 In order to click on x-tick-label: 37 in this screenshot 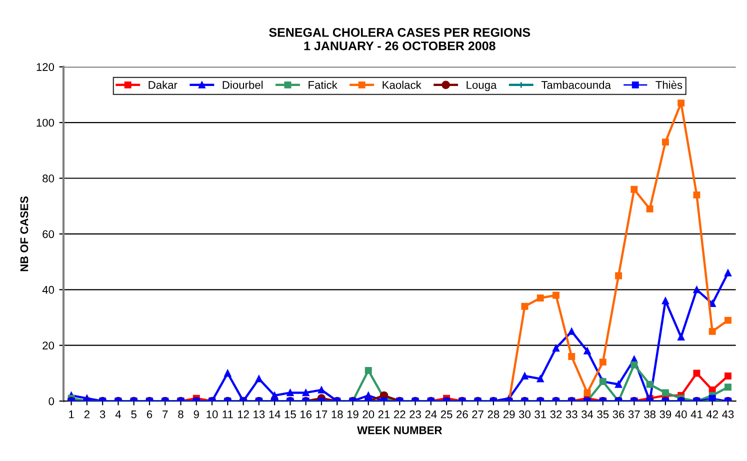, I will do `click(634, 414)`.